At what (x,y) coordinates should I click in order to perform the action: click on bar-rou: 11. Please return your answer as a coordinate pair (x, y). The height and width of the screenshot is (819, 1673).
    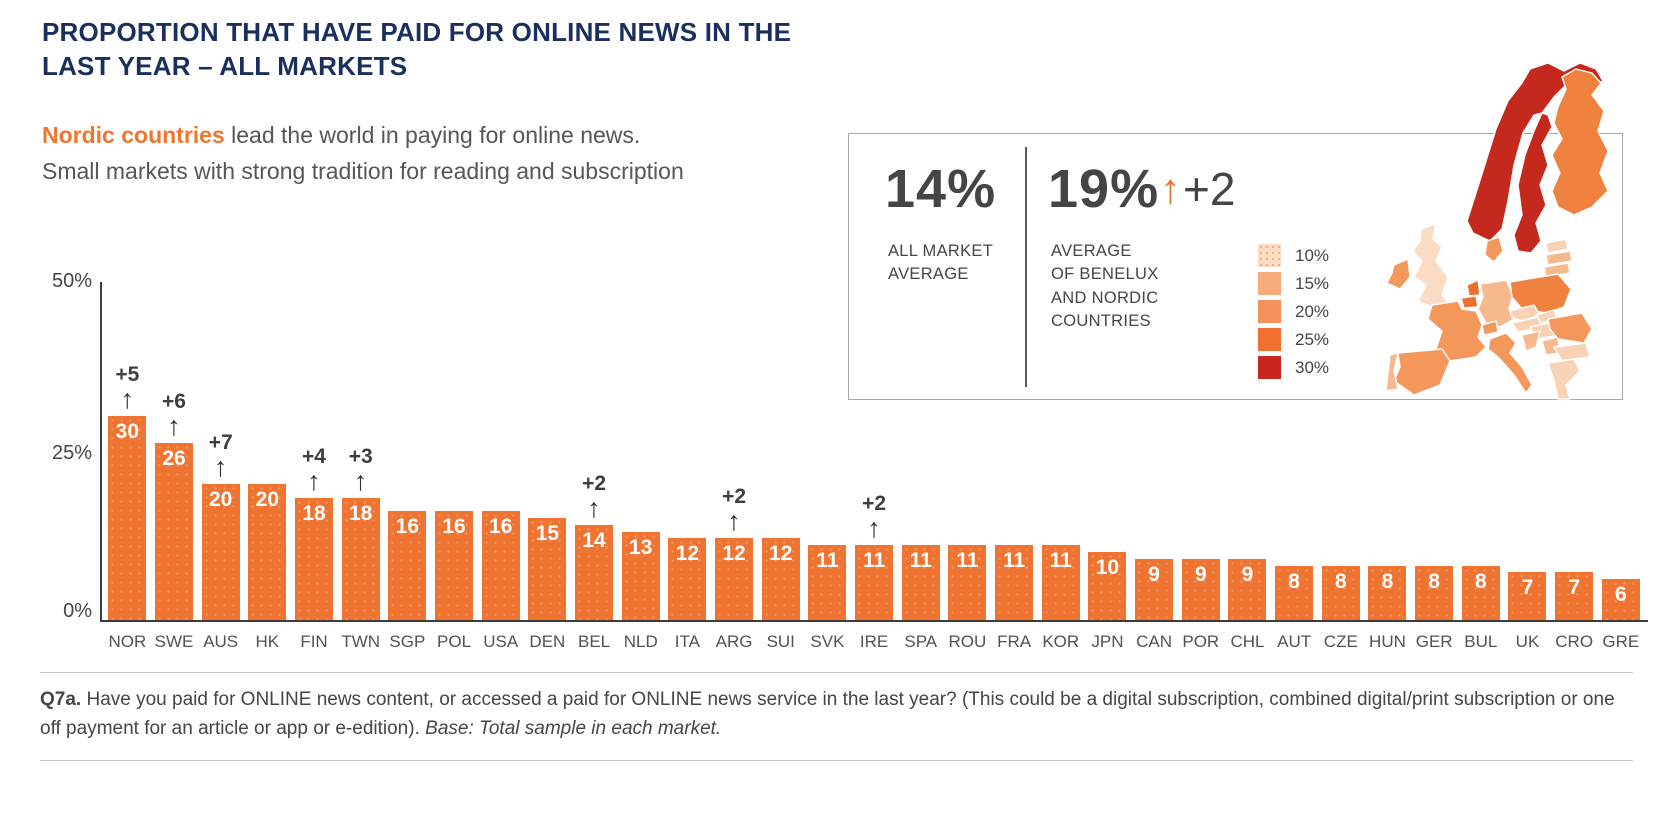
    Looking at the image, I should click on (967, 582).